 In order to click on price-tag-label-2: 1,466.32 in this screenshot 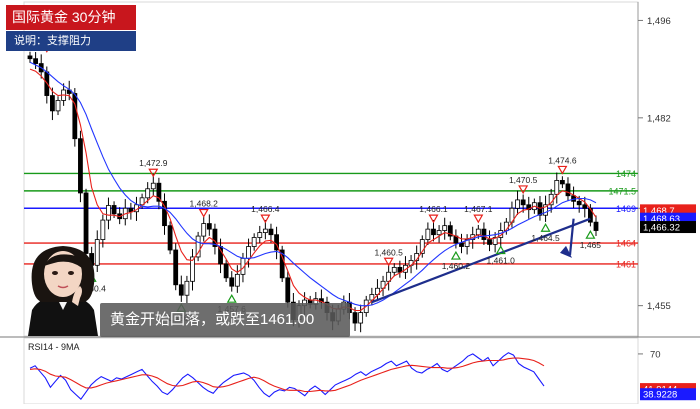, I will do `click(661, 228)`.